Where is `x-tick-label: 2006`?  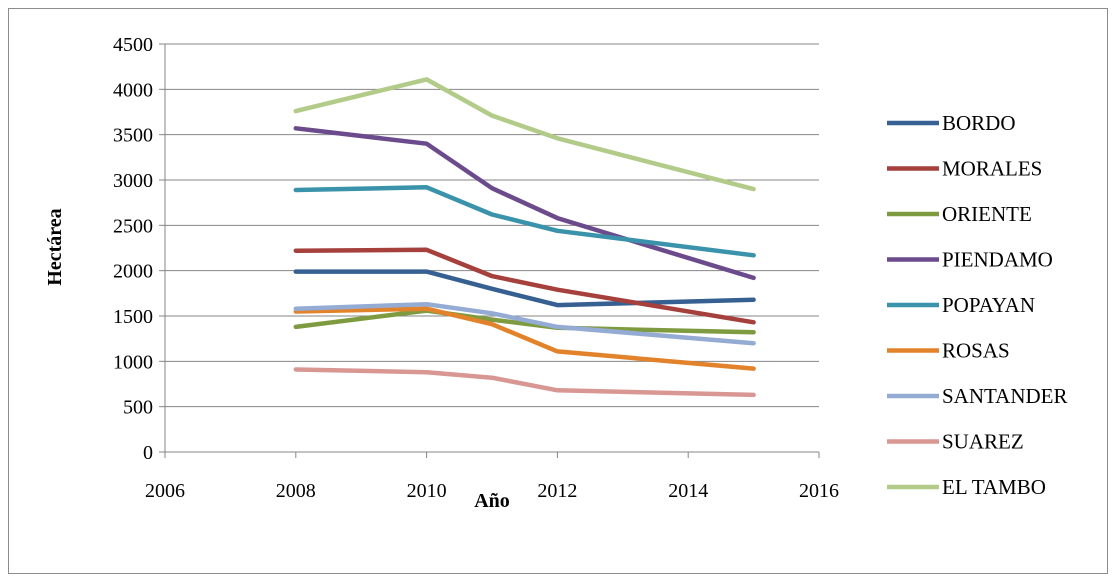
x-tick-label: 2006 is located at coordinates (165, 491).